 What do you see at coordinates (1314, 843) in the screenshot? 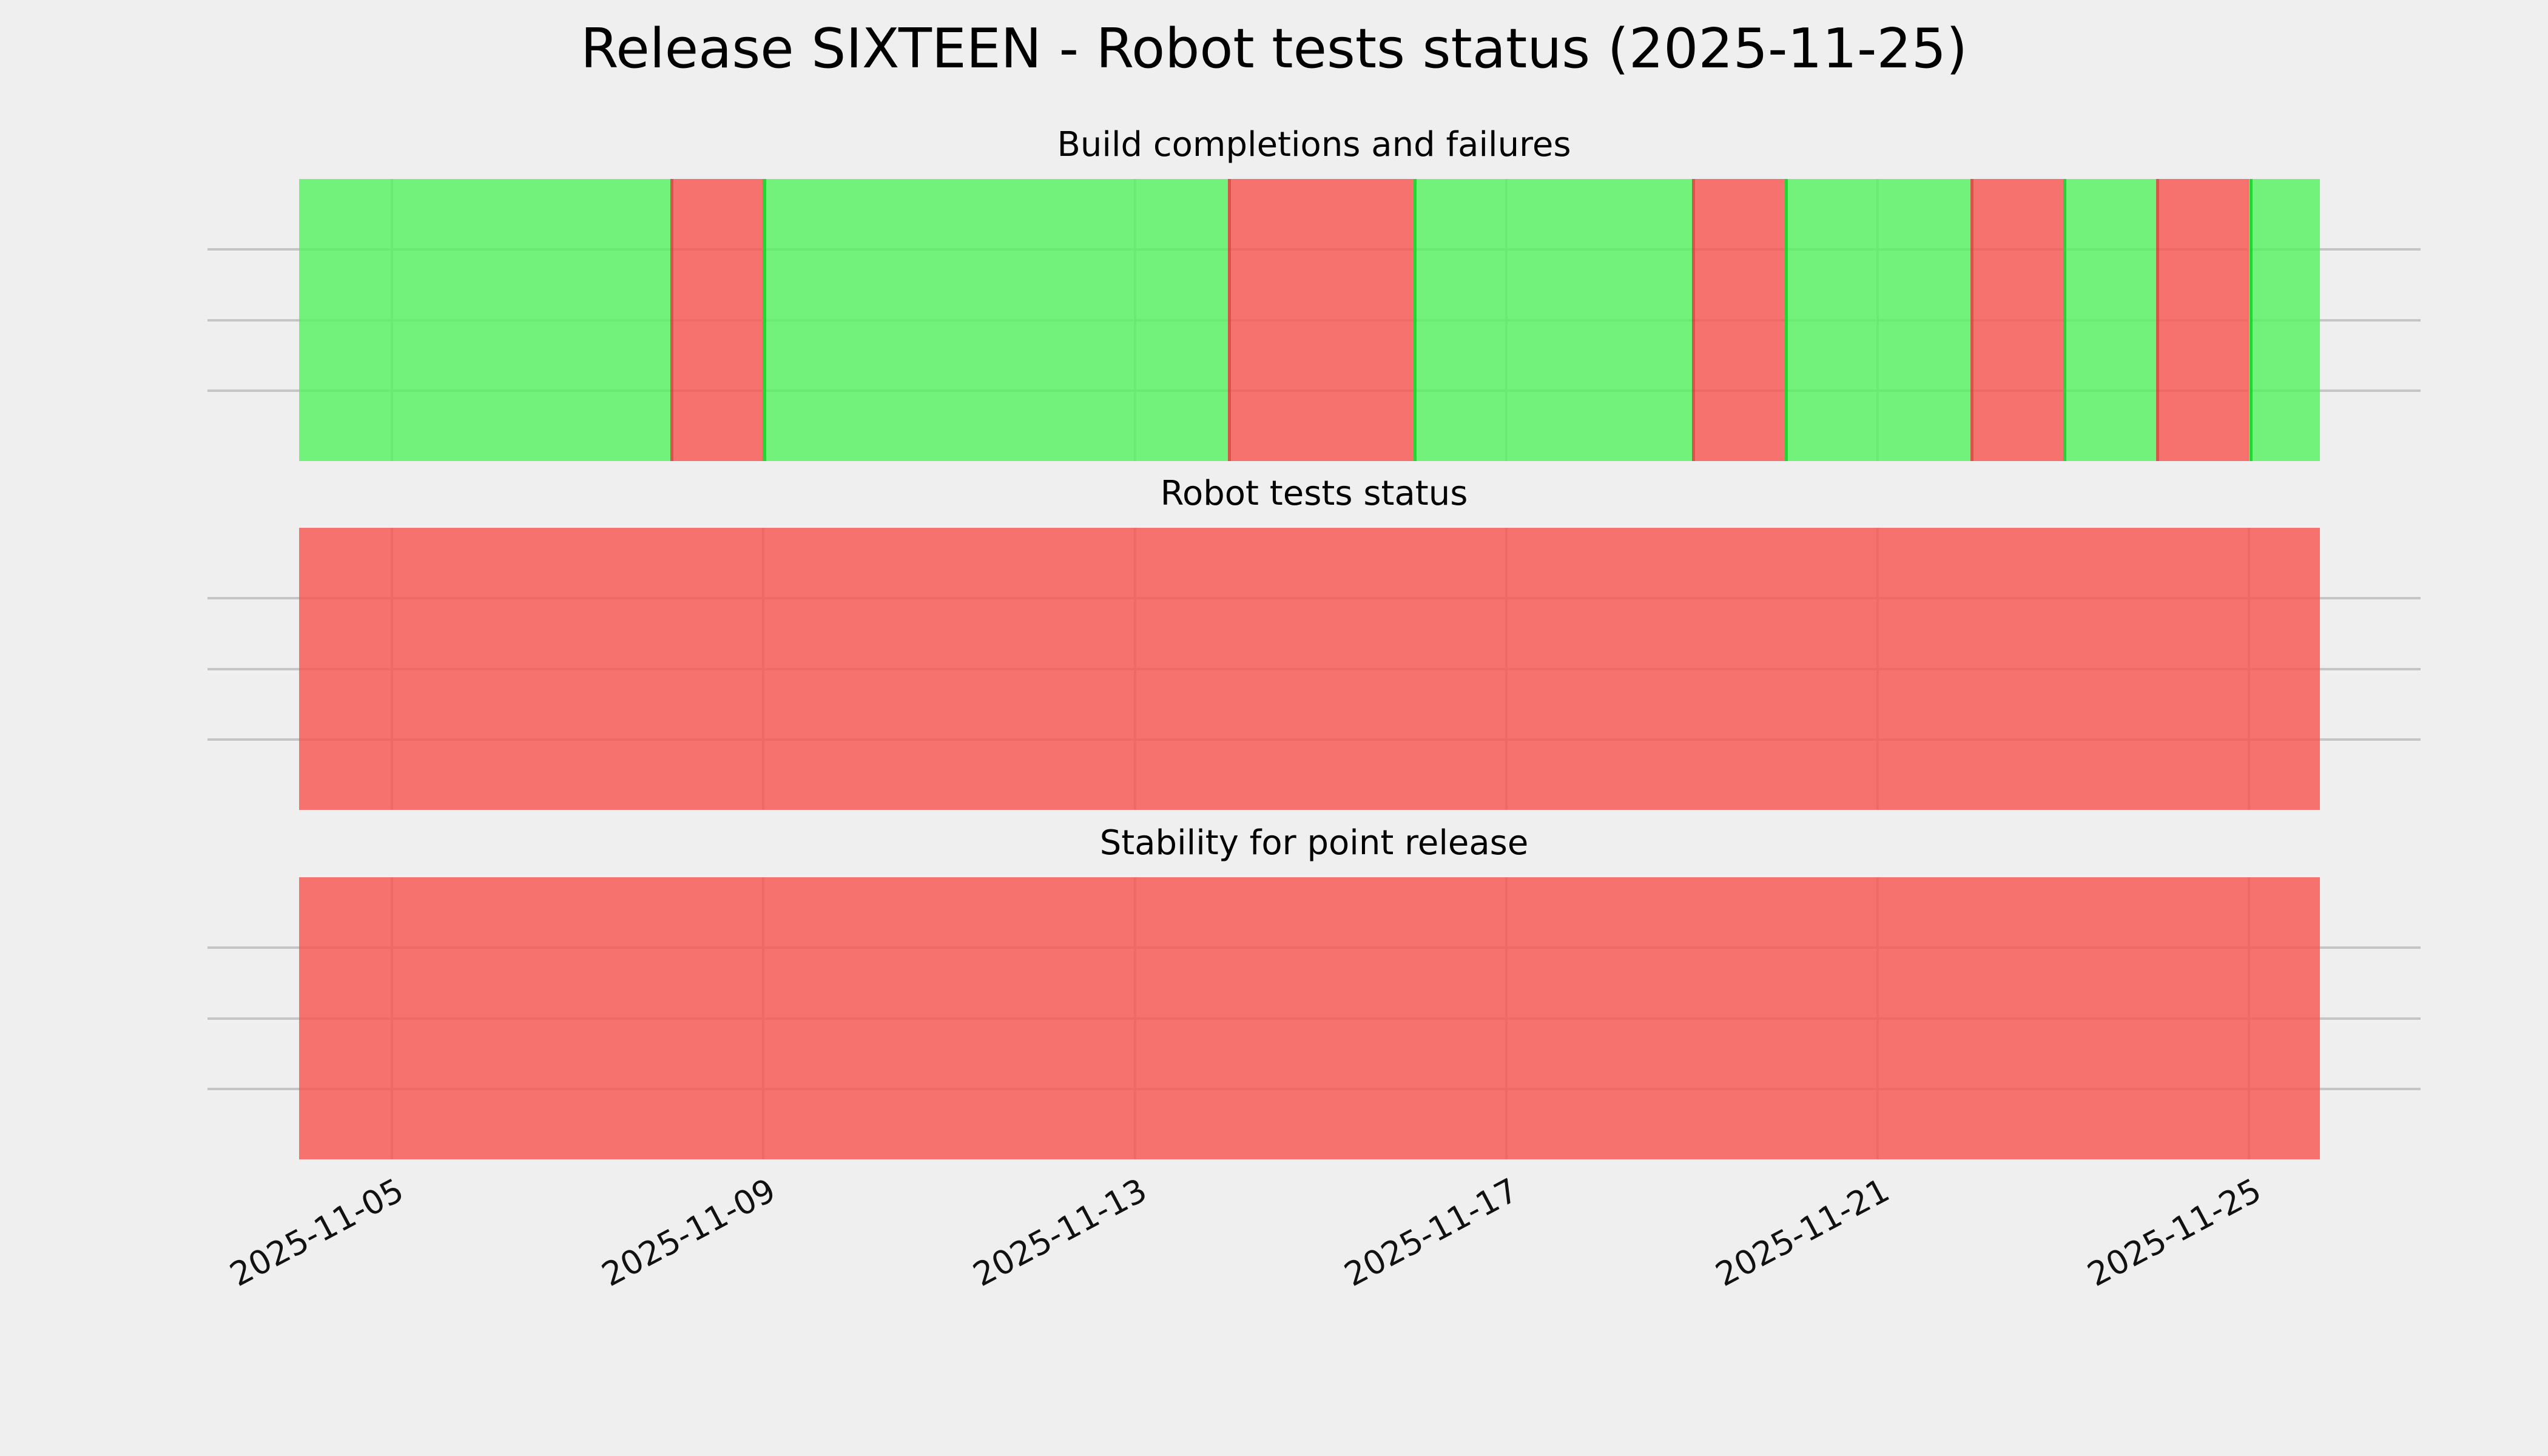
I see `panel-title-stability: Stability for point release` at bounding box center [1314, 843].